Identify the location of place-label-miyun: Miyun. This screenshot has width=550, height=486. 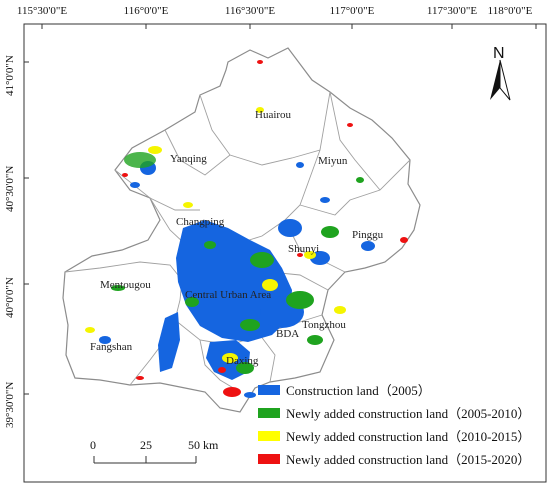
(333, 161).